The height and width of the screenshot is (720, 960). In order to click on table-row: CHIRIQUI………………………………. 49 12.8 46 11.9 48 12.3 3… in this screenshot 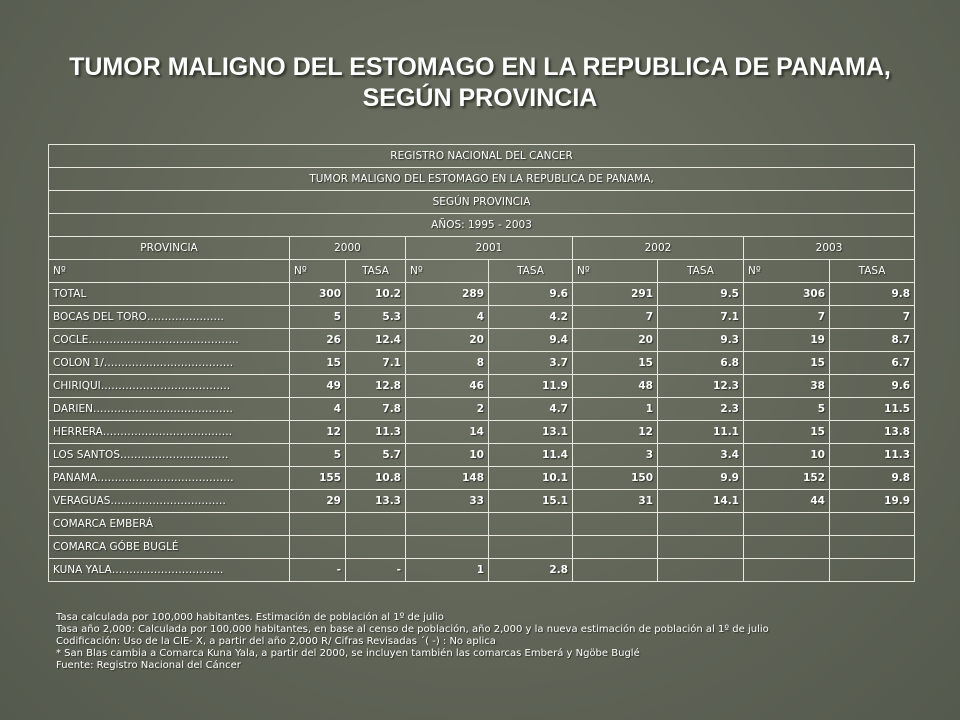, I will do `click(482, 386)`.